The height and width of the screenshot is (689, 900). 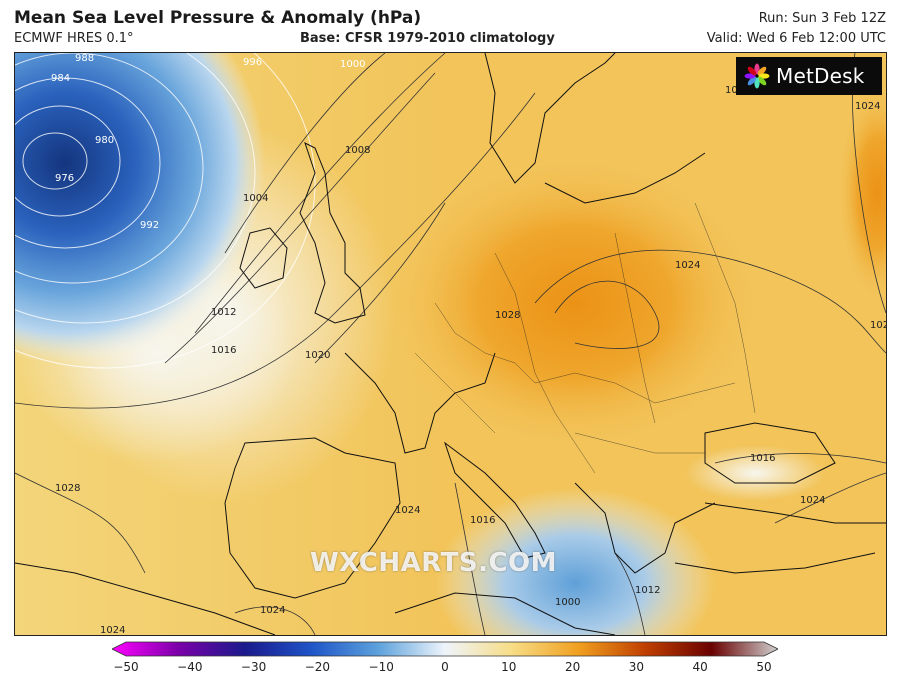 What do you see at coordinates (317, 355) in the screenshot?
I see `isobar-label: 1020` at bounding box center [317, 355].